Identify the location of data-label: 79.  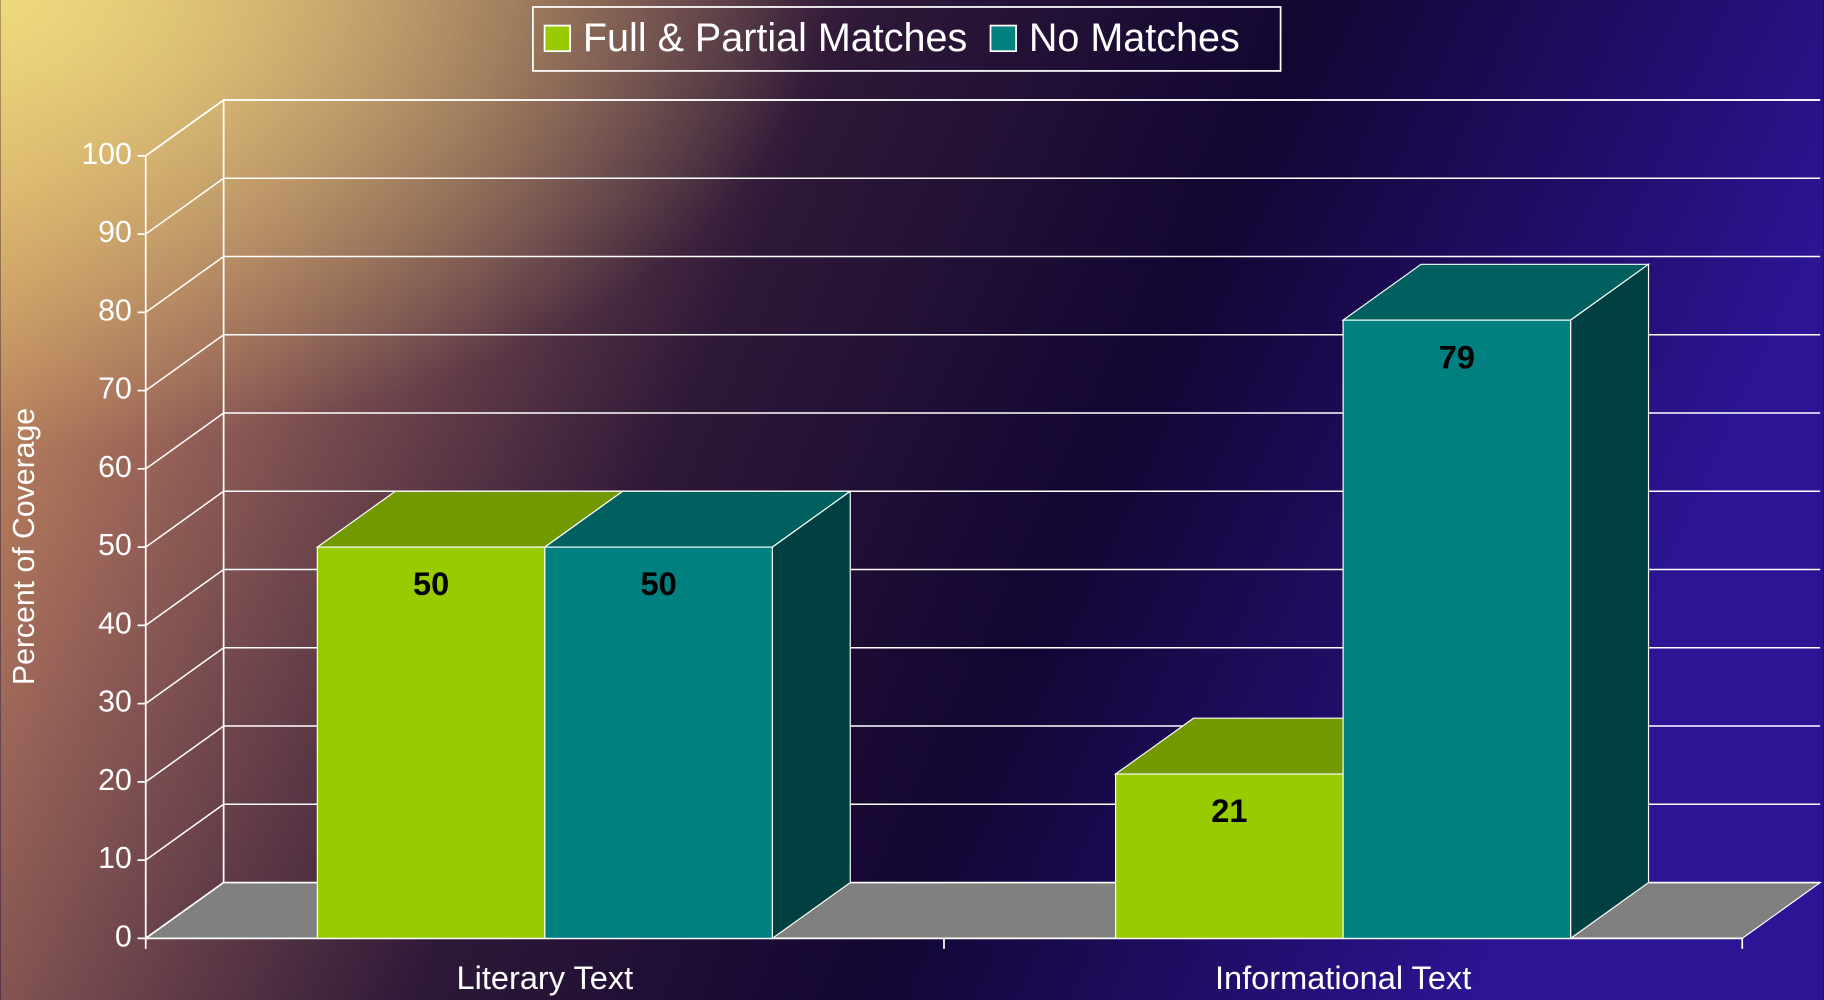
(1457, 357).